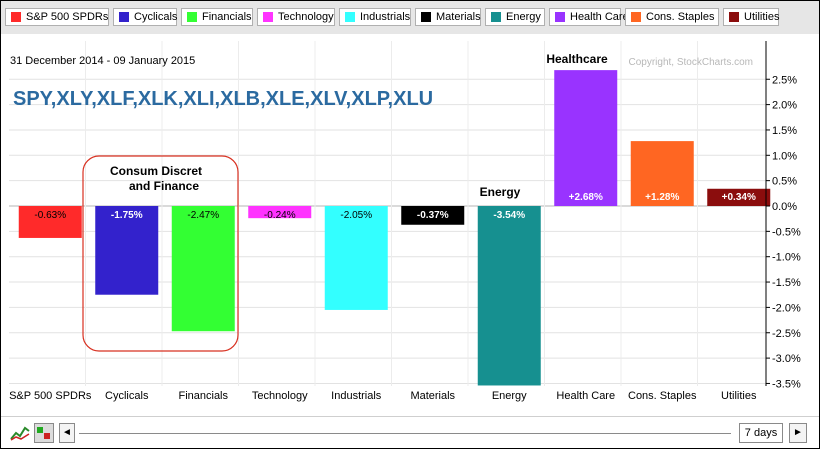  Describe the element at coordinates (102, 61) in the screenshot. I see `date-range: 31 December 2014 - 09 January 2015` at that location.